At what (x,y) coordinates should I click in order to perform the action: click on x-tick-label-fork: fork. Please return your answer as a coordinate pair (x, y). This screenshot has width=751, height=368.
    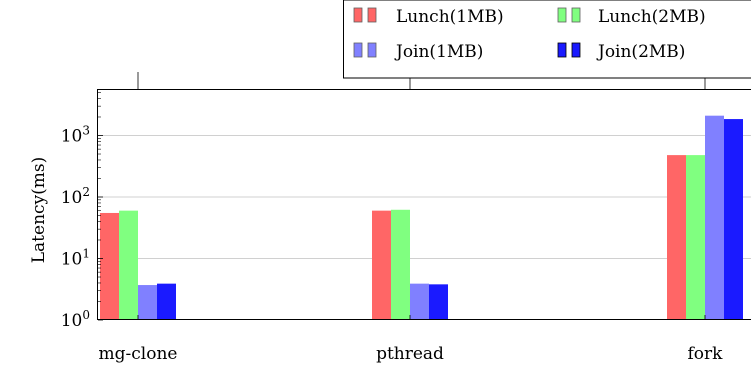
    Looking at the image, I should click on (706, 354).